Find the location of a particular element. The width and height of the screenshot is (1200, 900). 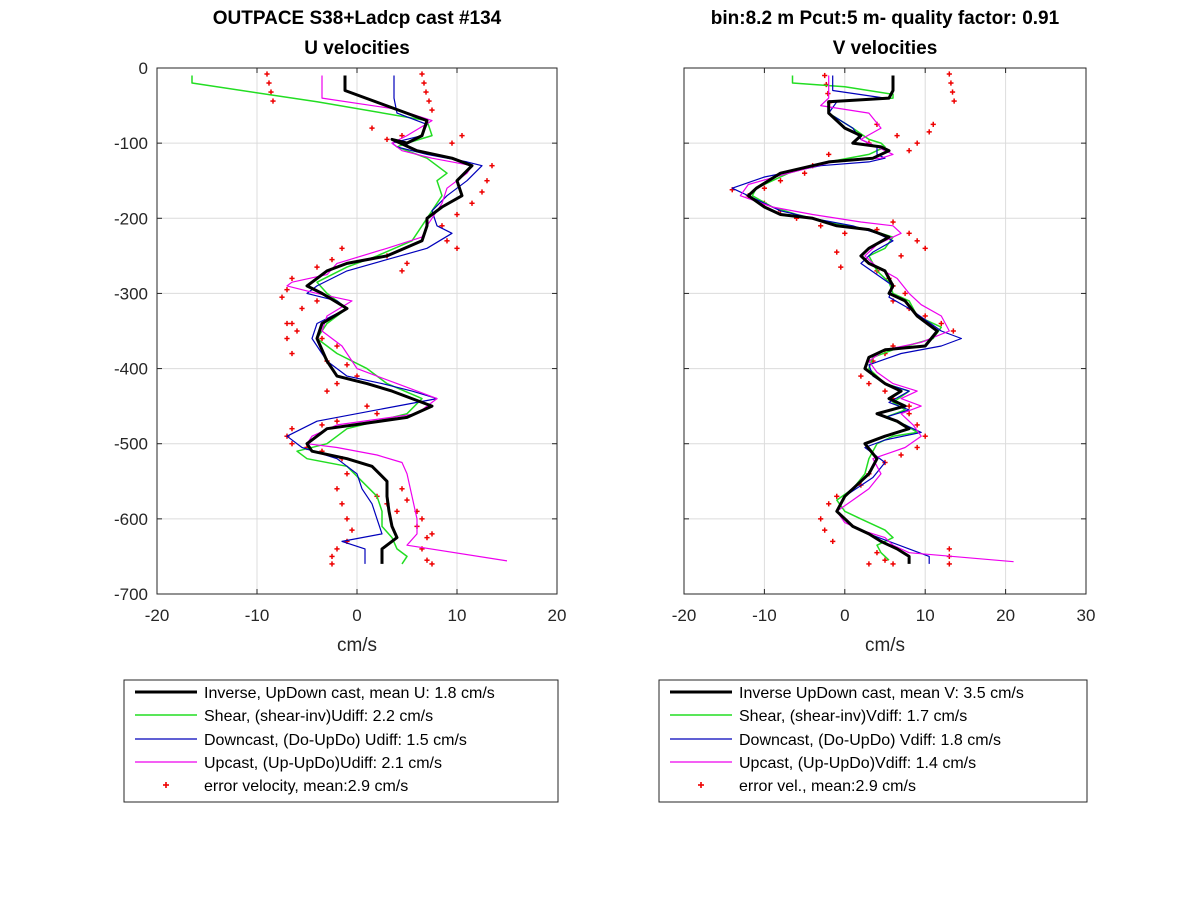

u-ytick-label: -700 is located at coordinates (131, 594).